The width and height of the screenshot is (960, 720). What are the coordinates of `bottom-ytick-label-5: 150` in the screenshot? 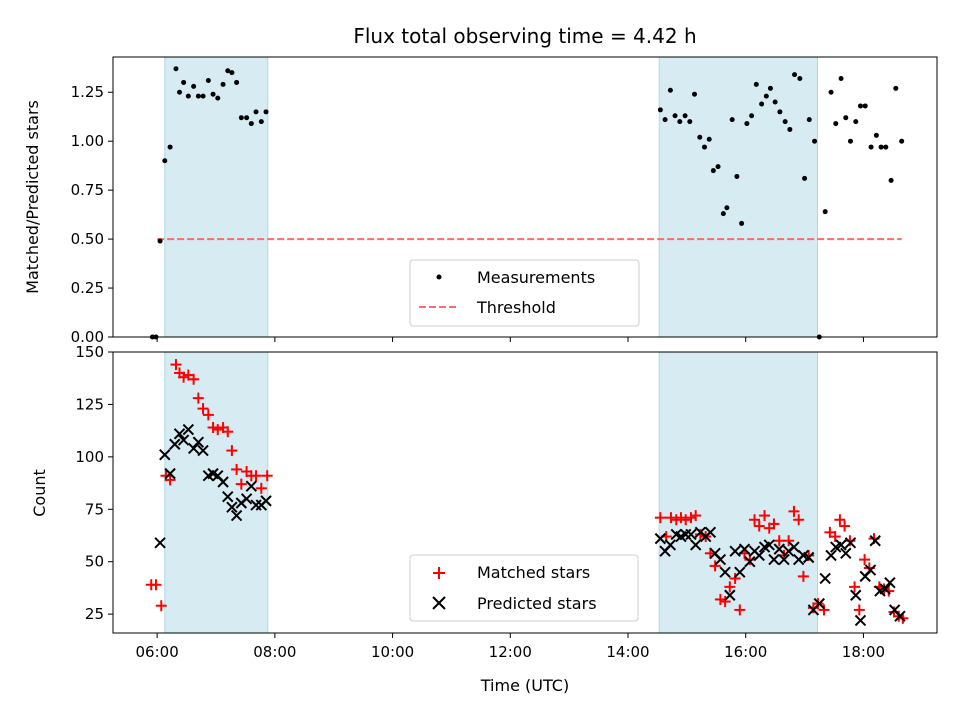 It's located at (89, 352).